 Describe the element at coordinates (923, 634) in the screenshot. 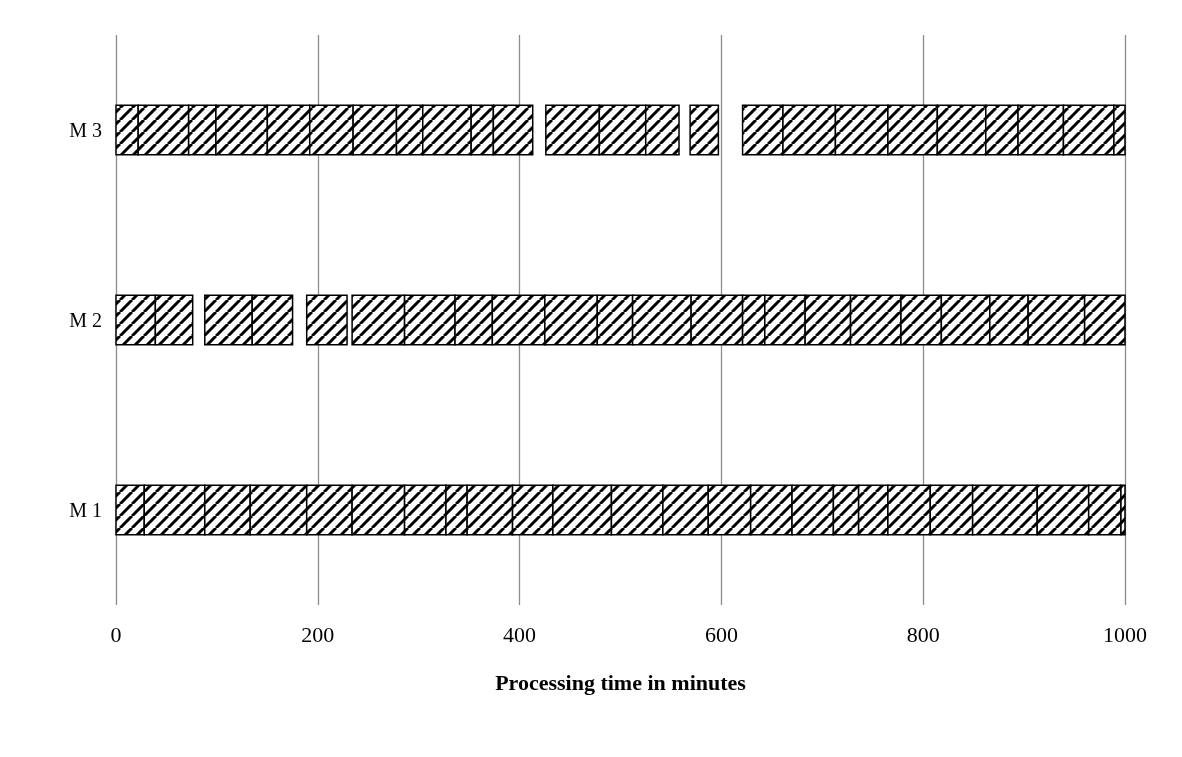

I see `x-tick-label: 800` at that location.